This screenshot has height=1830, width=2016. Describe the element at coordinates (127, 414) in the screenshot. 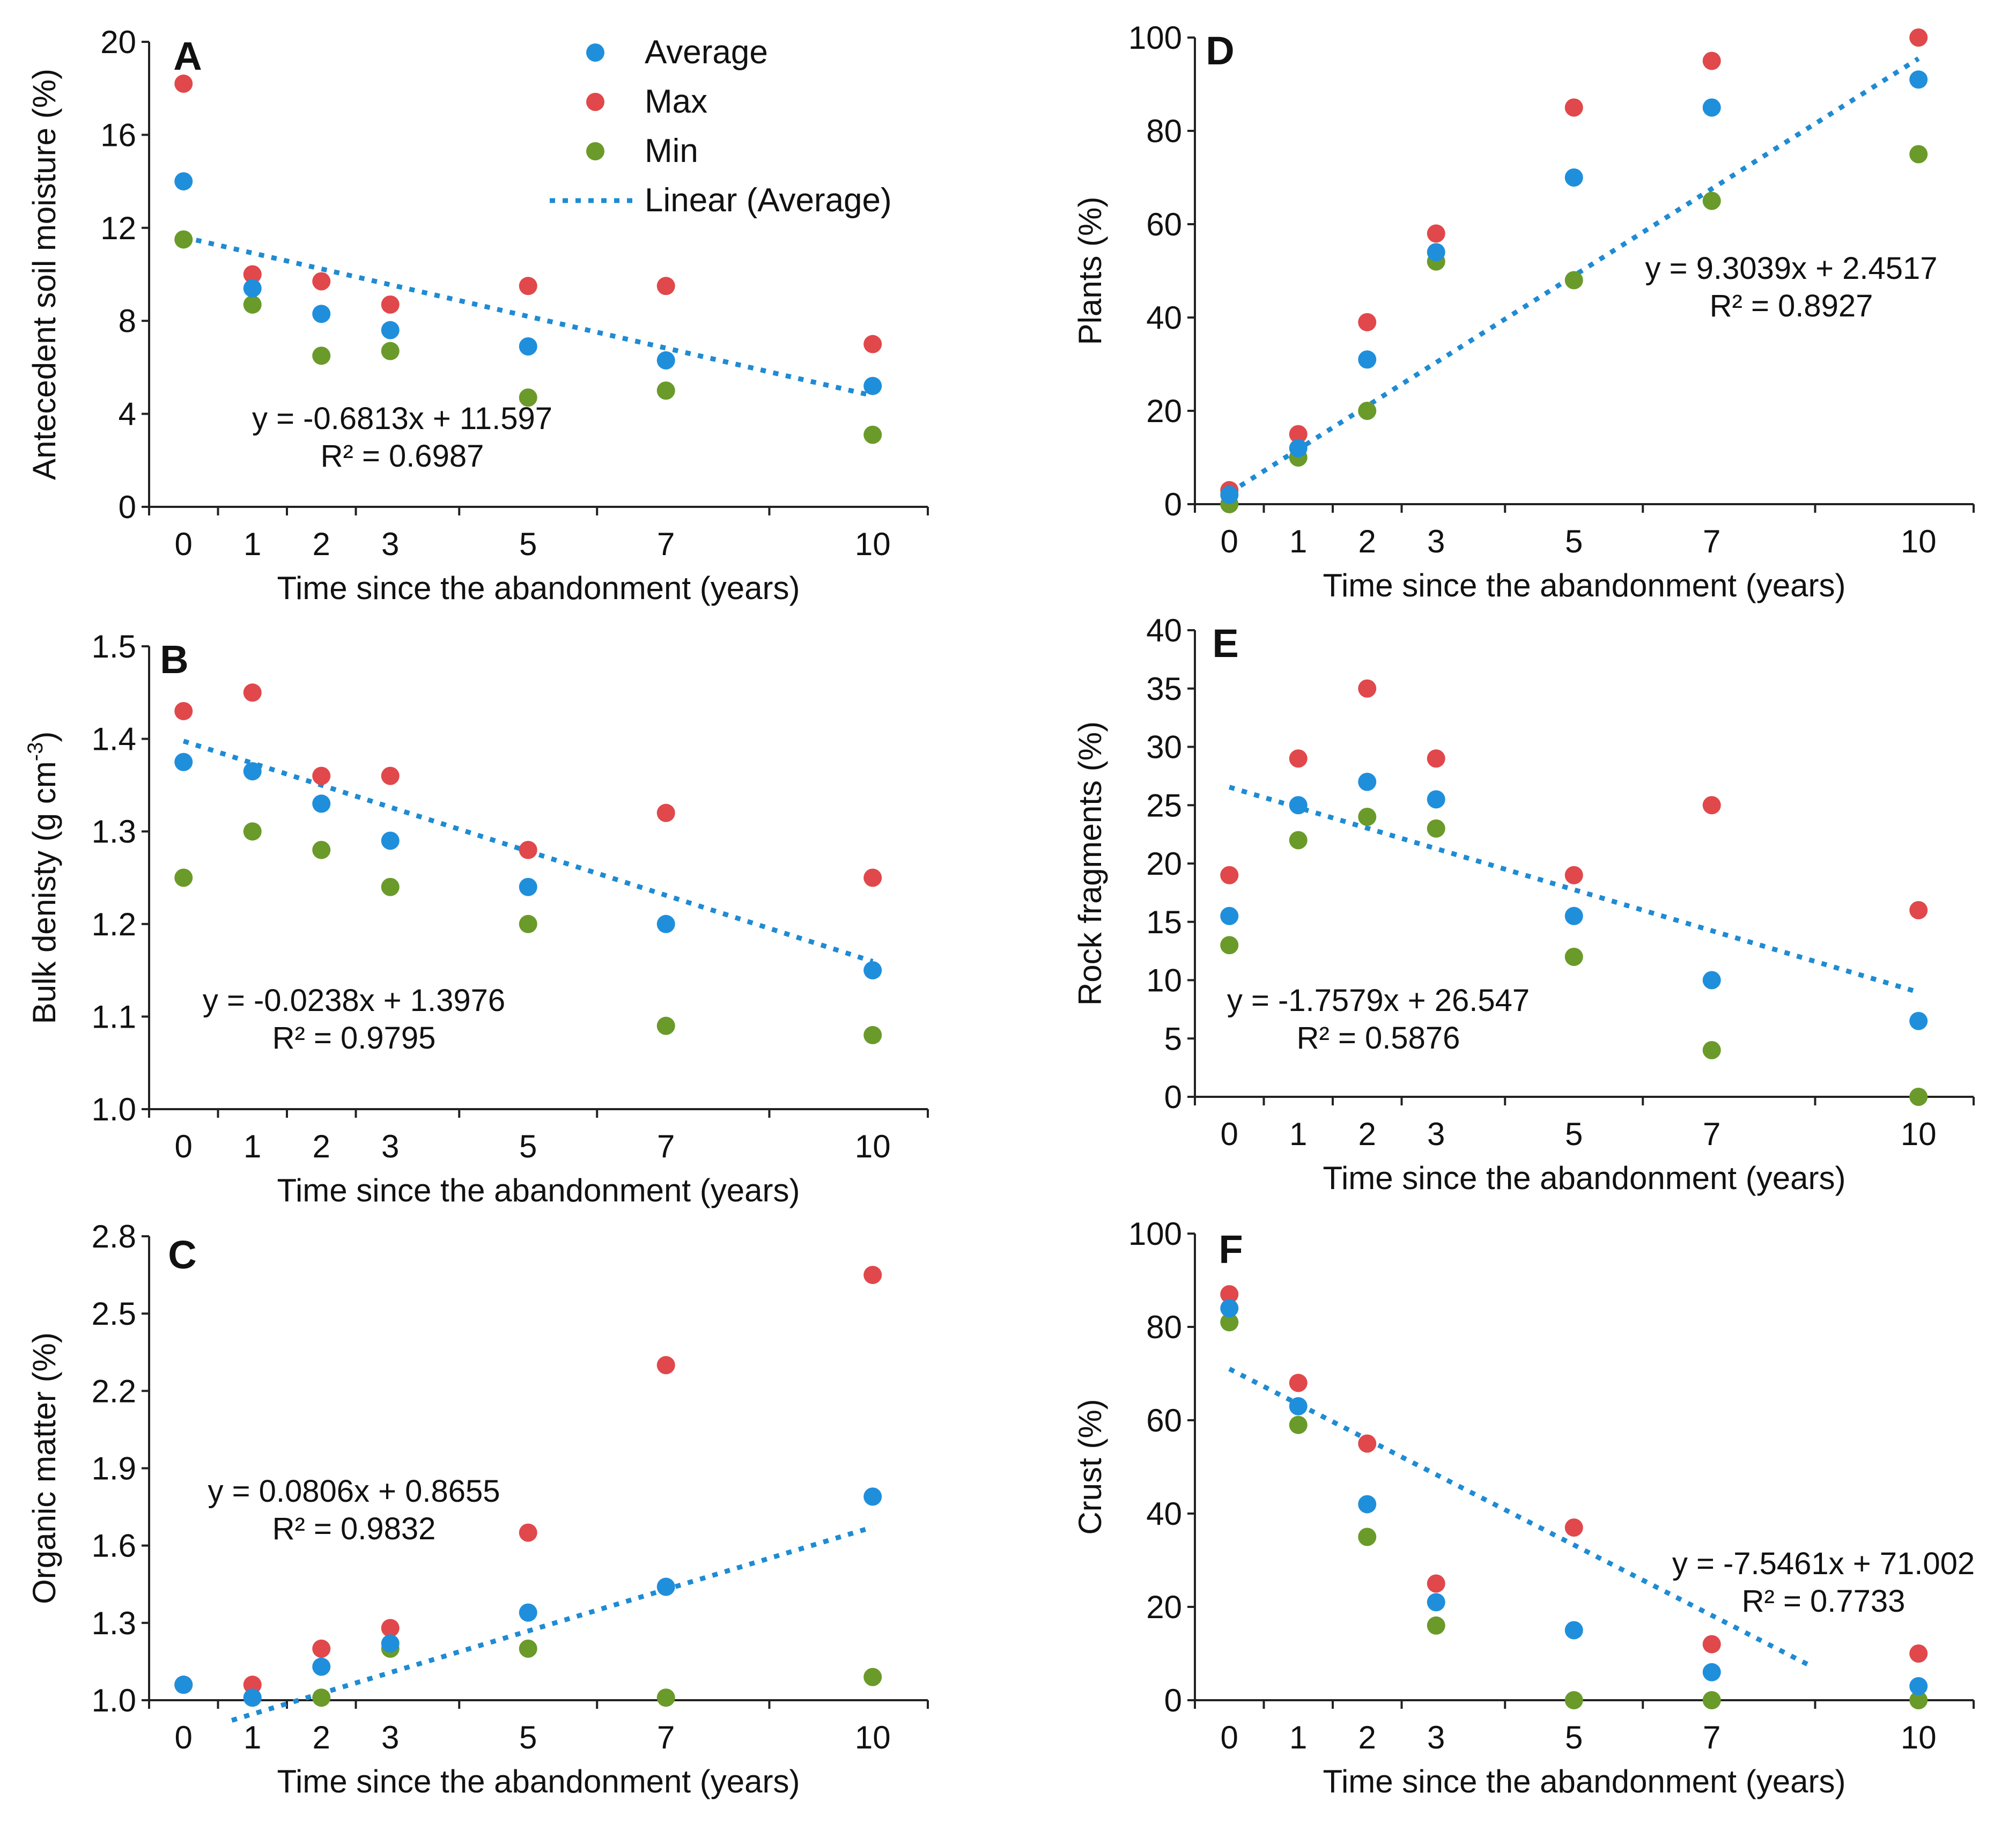

I see `y-tick-label: 4` at that location.